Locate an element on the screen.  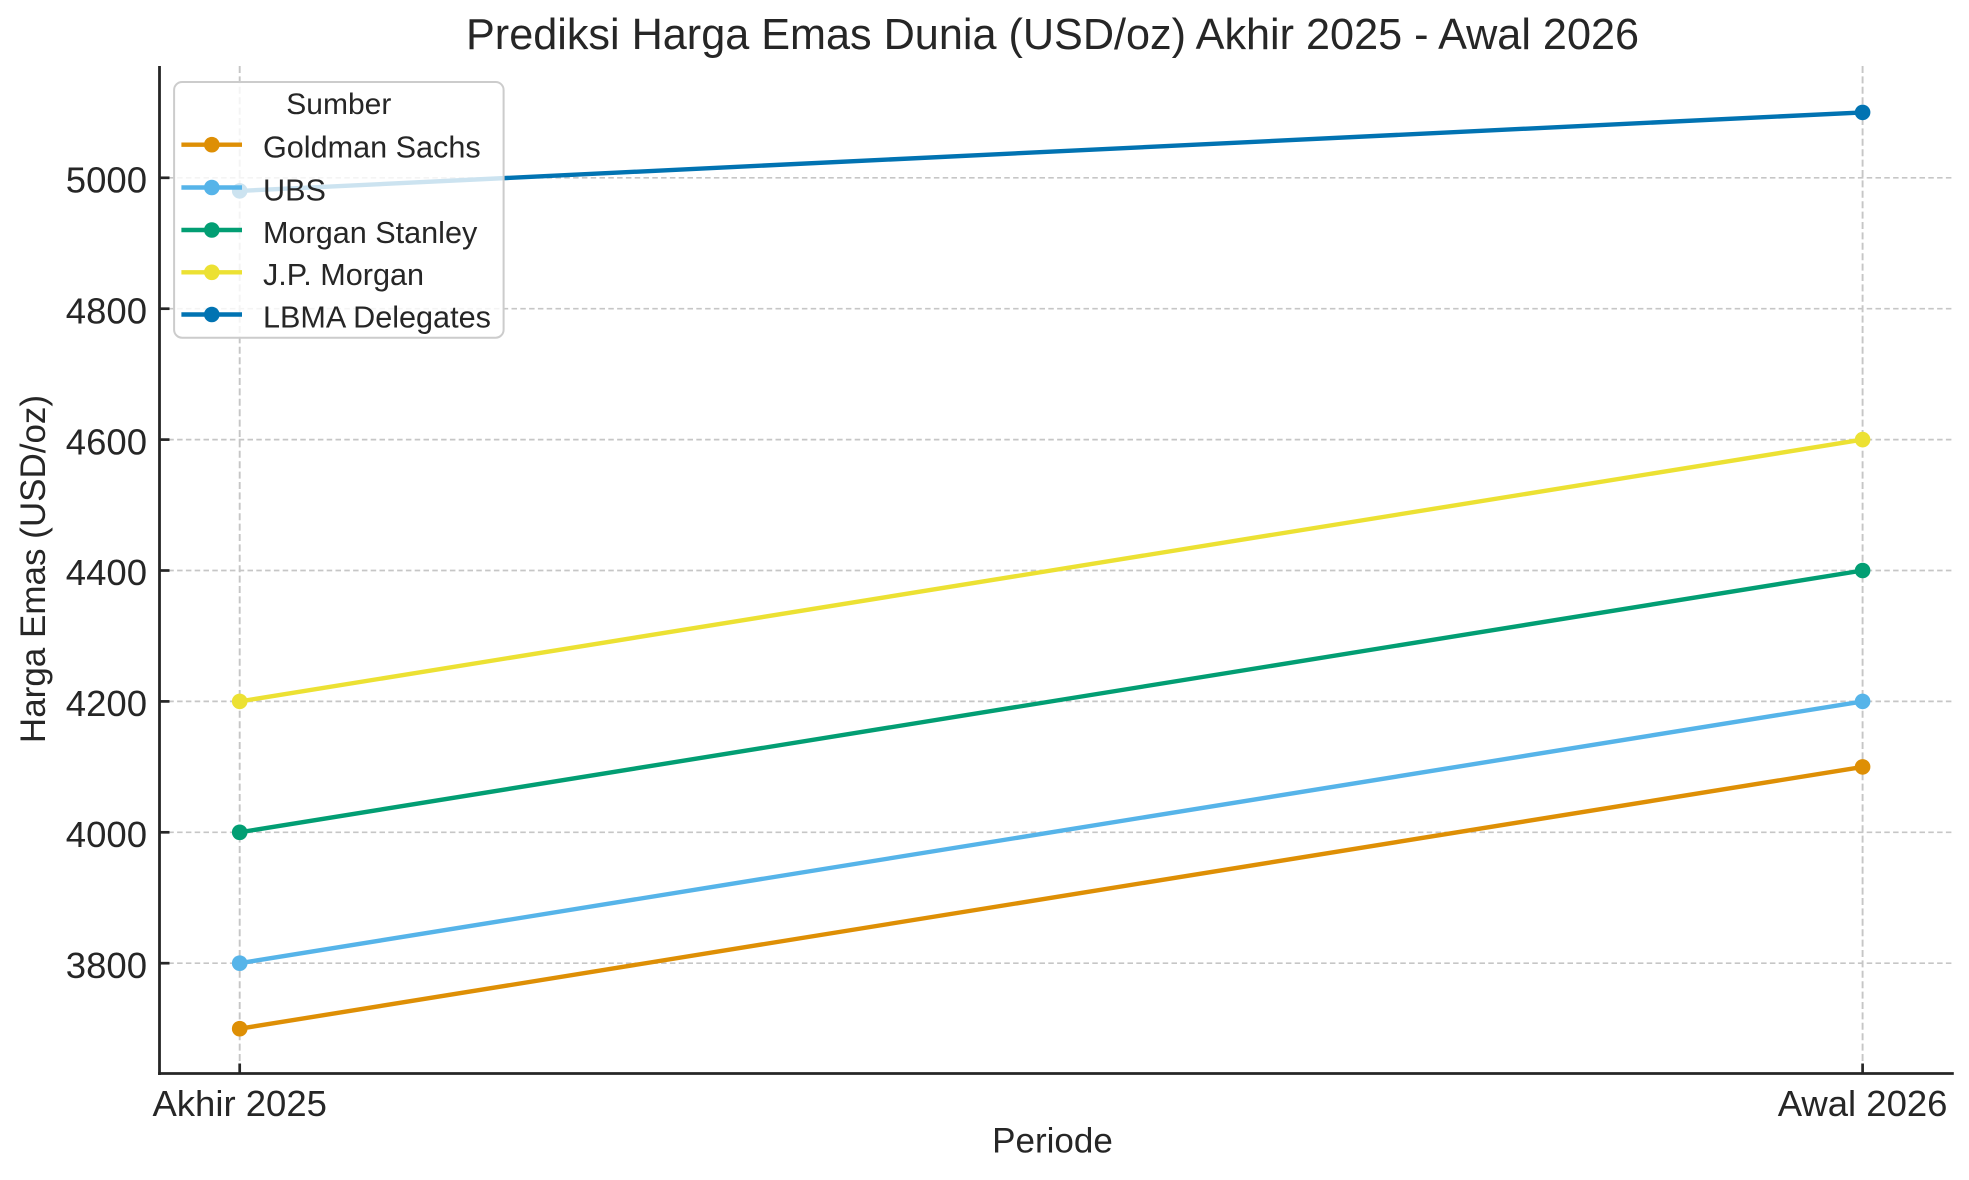
svg-text: Morgan Stanley is located at coordinates (370, 233).